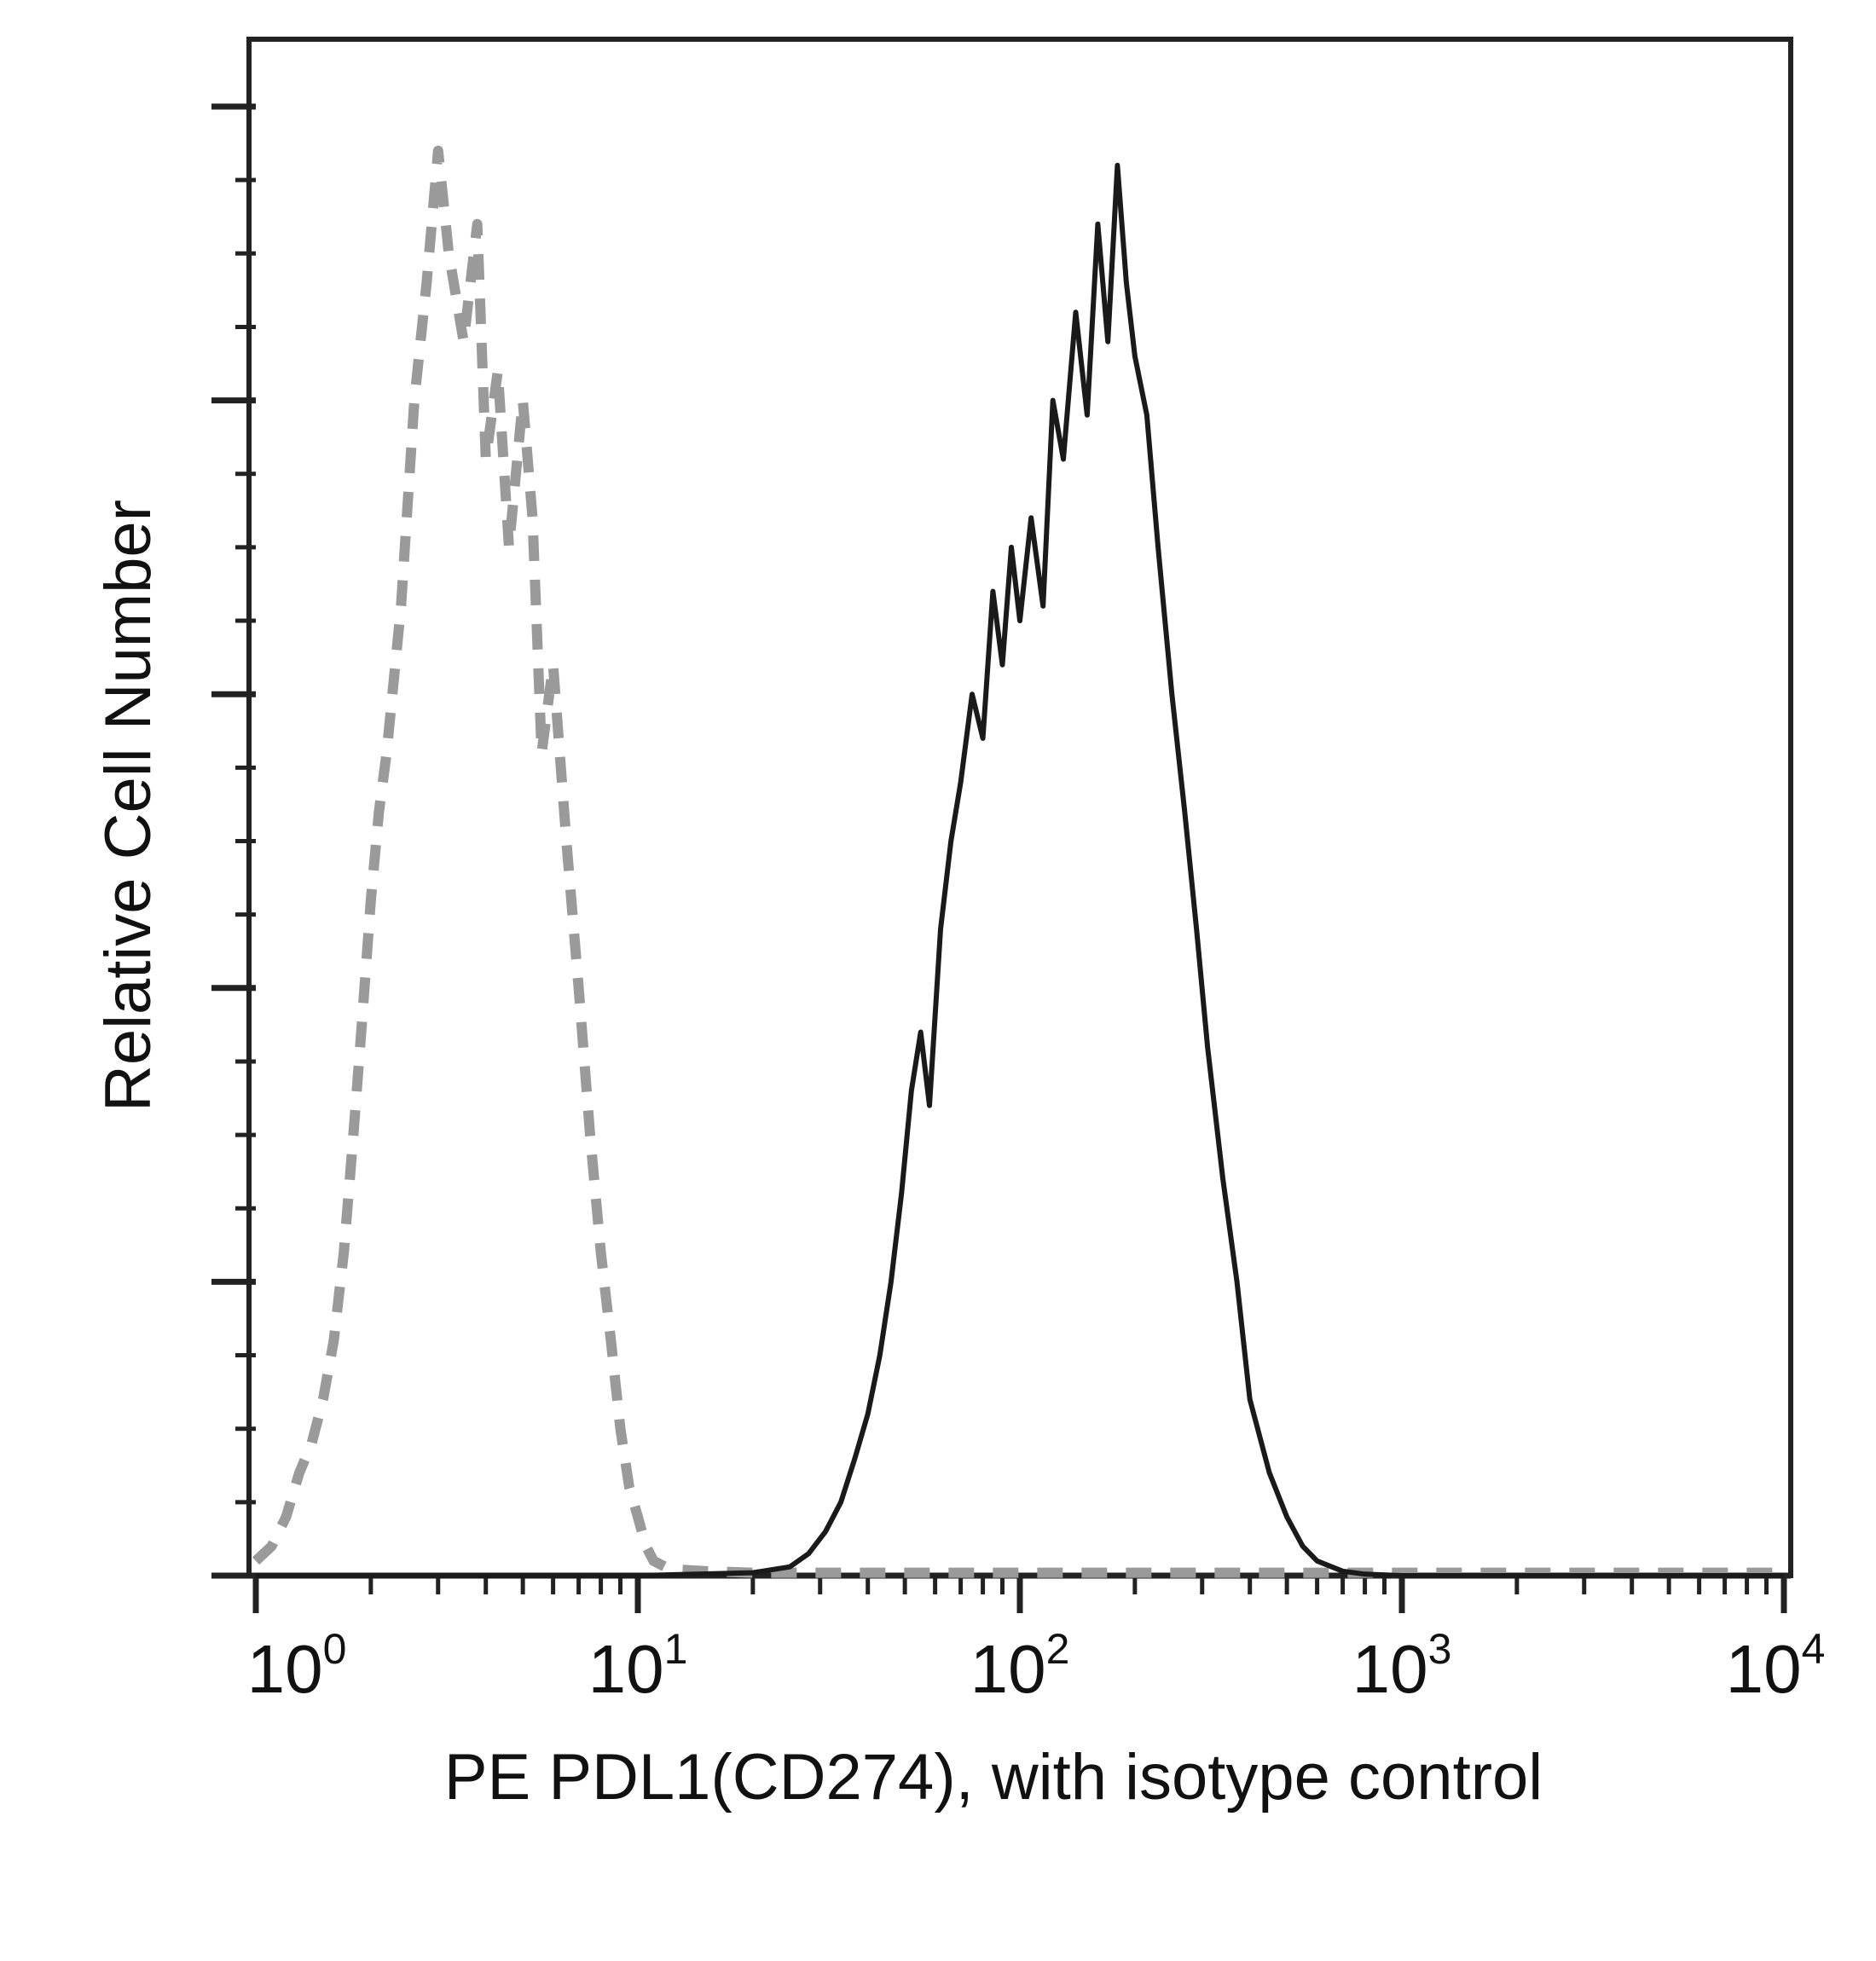 The height and width of the screenshot is (1961, 1876). Describe the element at coordinates (638, 1666) in the screenshot. I see `x-tick-label: 10¹` at that location.